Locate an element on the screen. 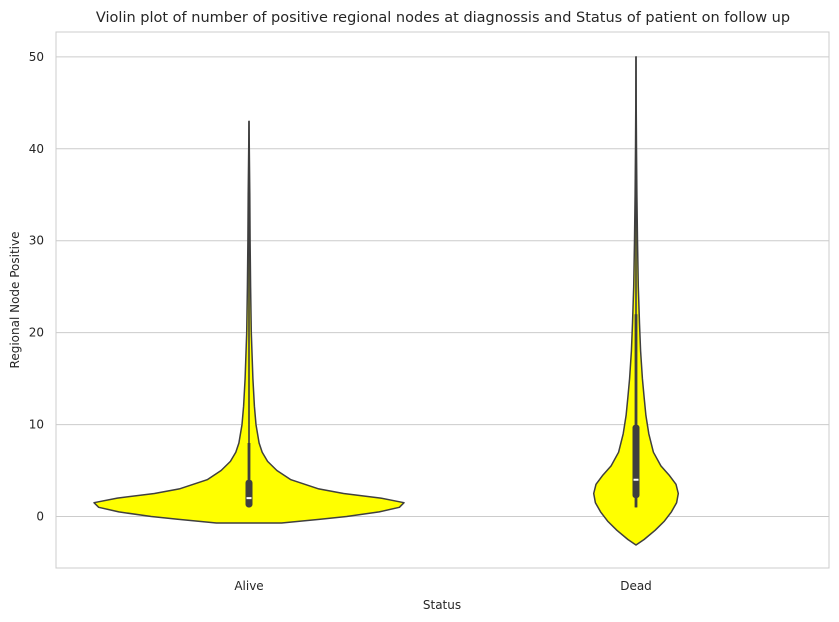  y-tick-label-40: 40 is located at coordinates (36, 149).